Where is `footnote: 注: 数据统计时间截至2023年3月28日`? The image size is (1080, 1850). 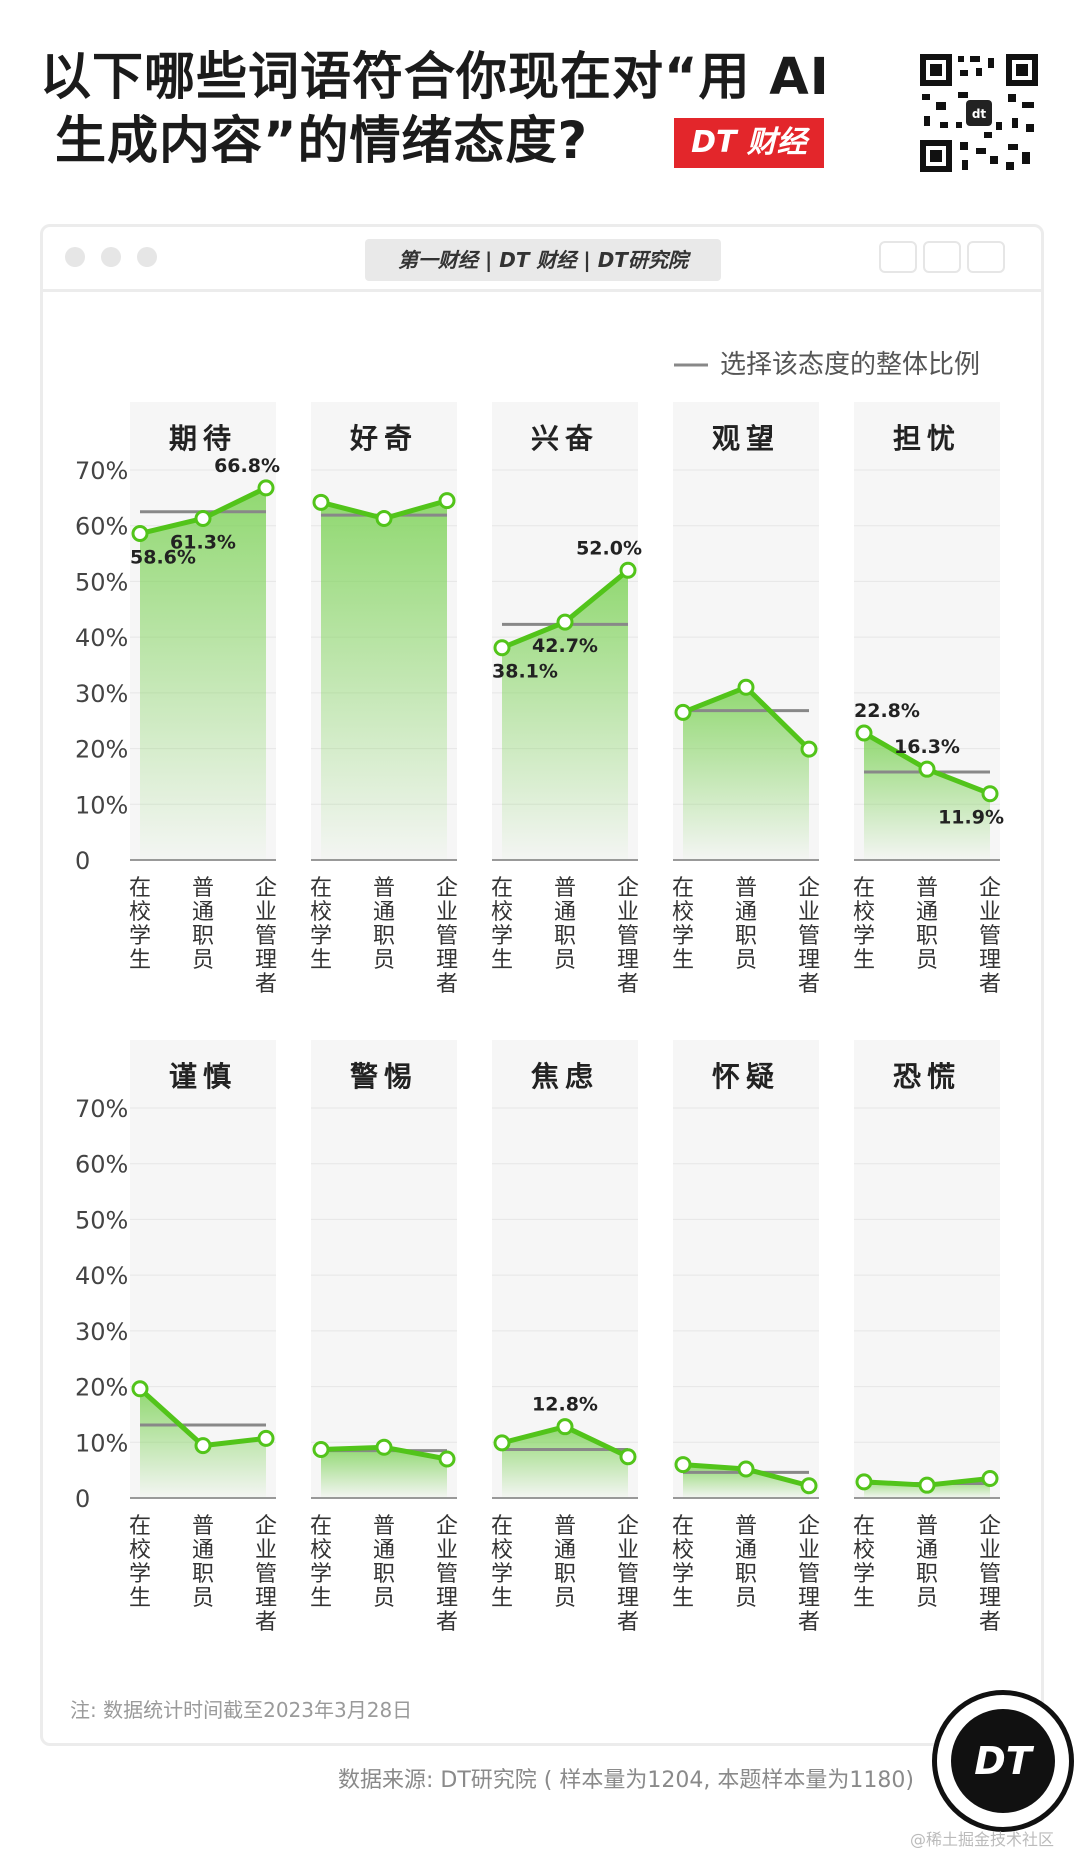
footnote: 注: 数据统计时间截至2023年3月28日 is located at coordinates (241, 1710).